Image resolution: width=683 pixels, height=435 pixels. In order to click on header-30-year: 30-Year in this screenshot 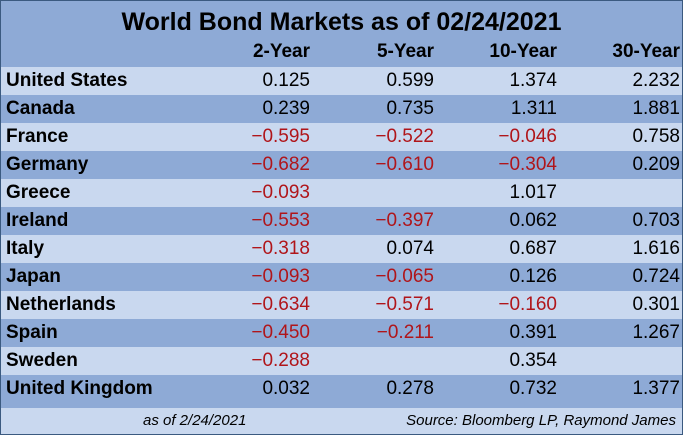, I will do `click(646, 51)`.